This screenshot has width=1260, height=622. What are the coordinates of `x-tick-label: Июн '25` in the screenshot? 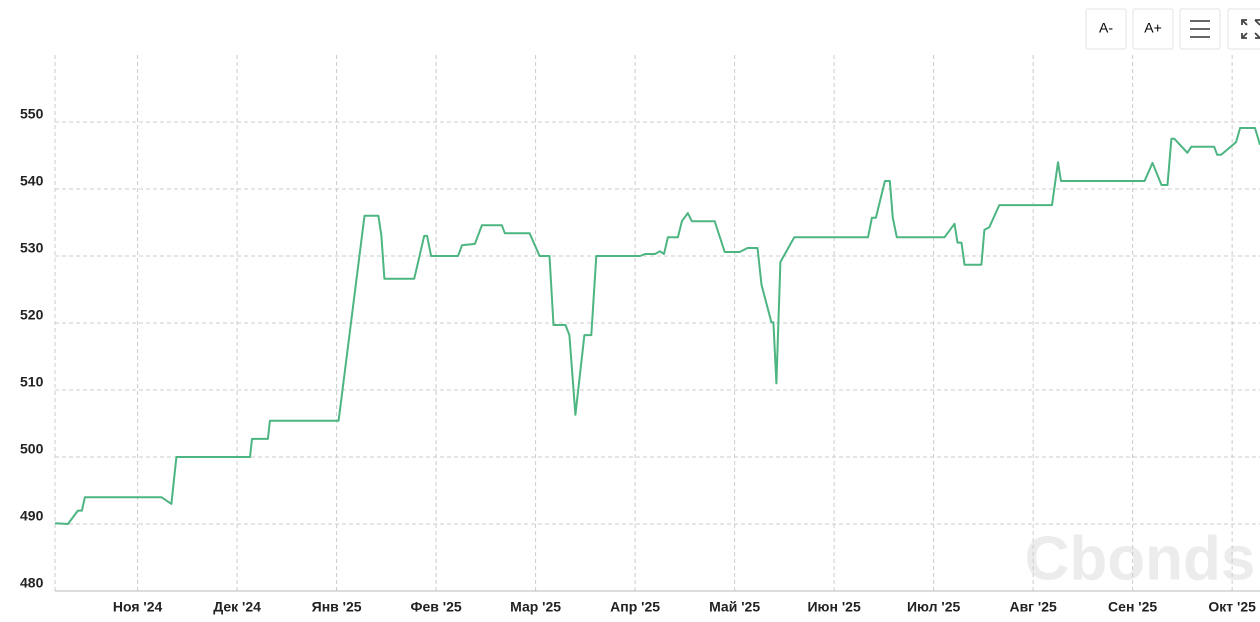 It's located at (833, 607).